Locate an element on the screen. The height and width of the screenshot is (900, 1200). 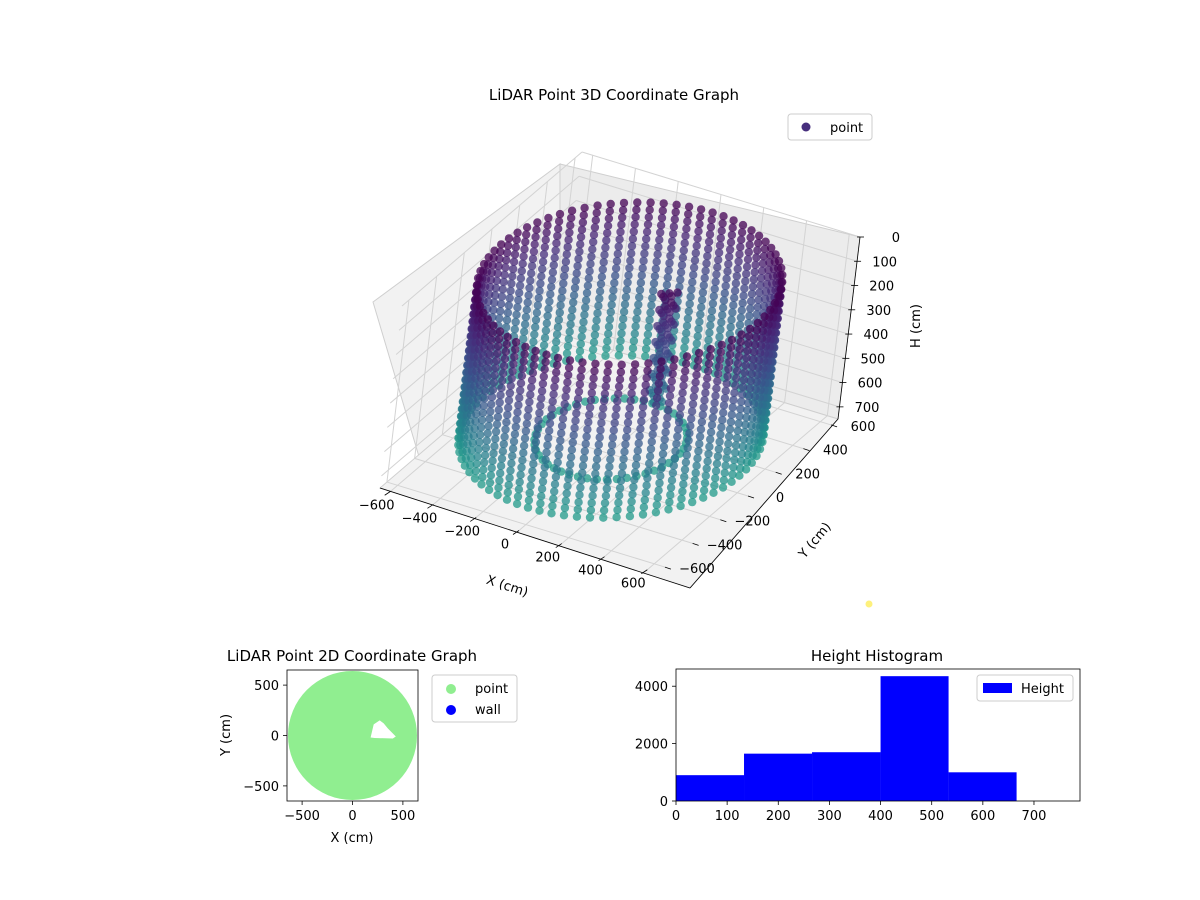
ticks-2d: −500 0 500 −500 0 500 is located at coordinates (329, 751).